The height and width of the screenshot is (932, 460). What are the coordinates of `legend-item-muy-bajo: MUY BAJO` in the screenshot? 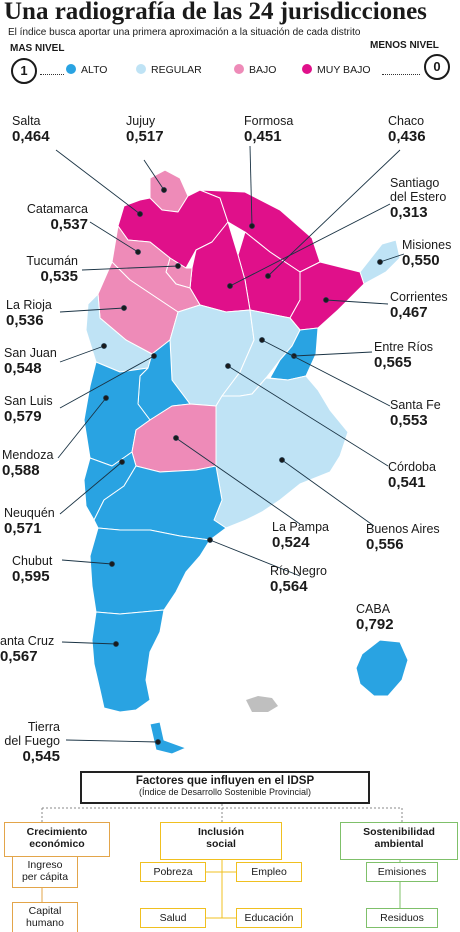 It's located at (336, 70).